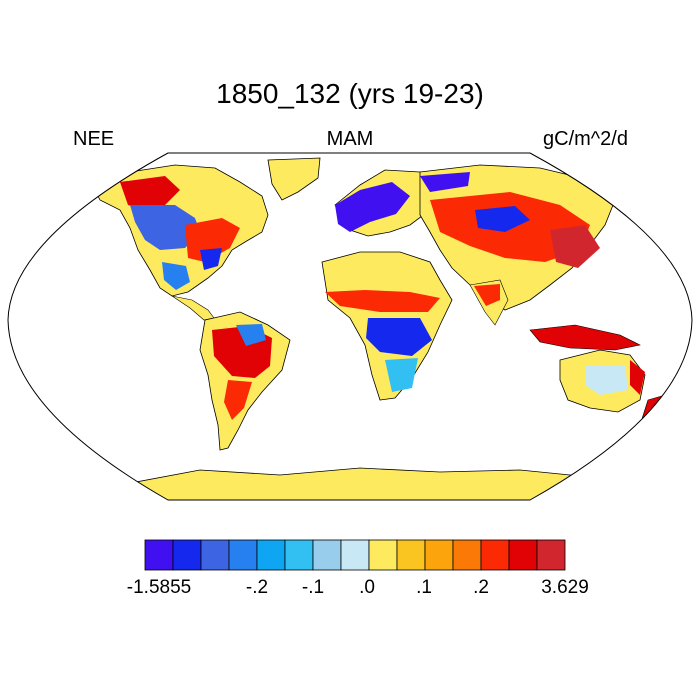 This screenshot has height=700, width=700. Describe the element at coordinates (211, 259) in the screenshot. I see `na-east-blue` at that location.